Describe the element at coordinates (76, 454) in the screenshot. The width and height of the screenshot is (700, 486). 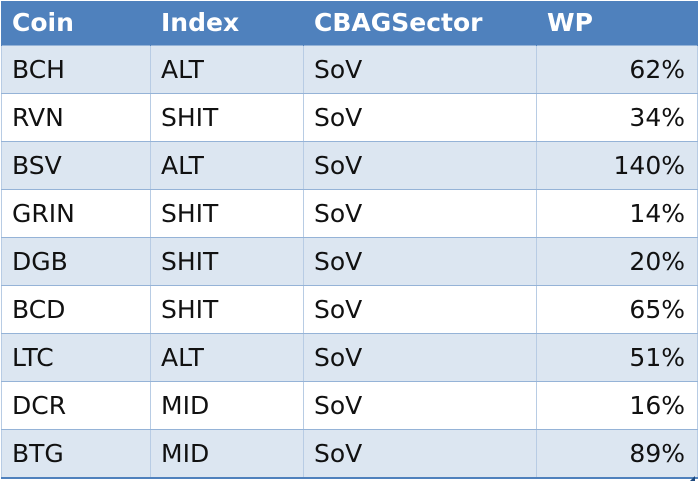
I see `cell-coin: BTG` at that location.